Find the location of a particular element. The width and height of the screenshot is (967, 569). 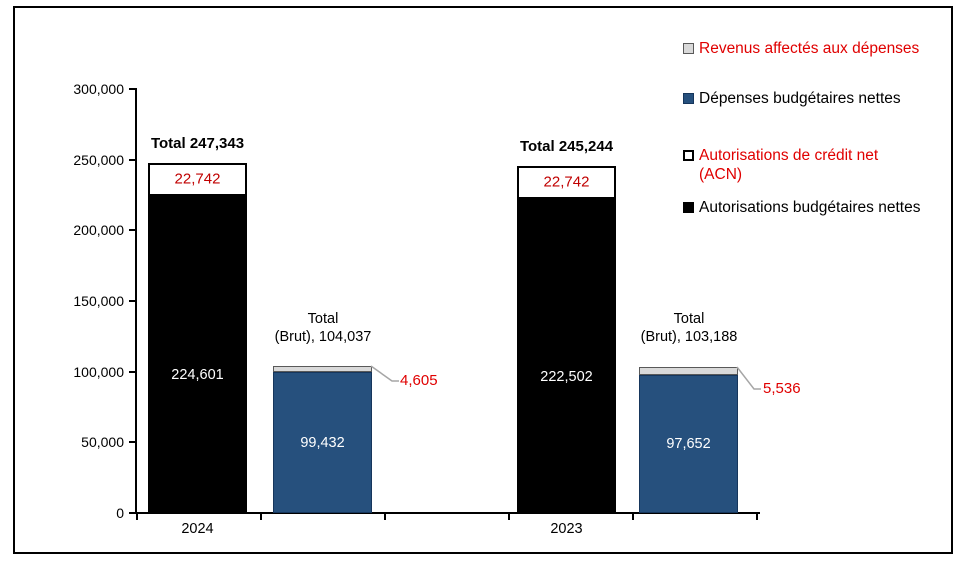

bar-2024-revenus-affectes is located at coordinates (322, 369).